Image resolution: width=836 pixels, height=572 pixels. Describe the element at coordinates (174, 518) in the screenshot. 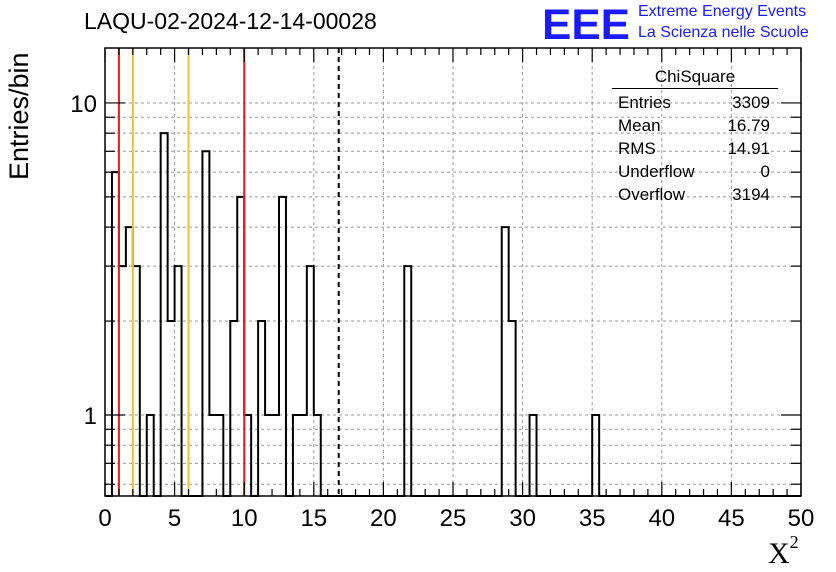

I see `x-tick-label: 5` at that location.